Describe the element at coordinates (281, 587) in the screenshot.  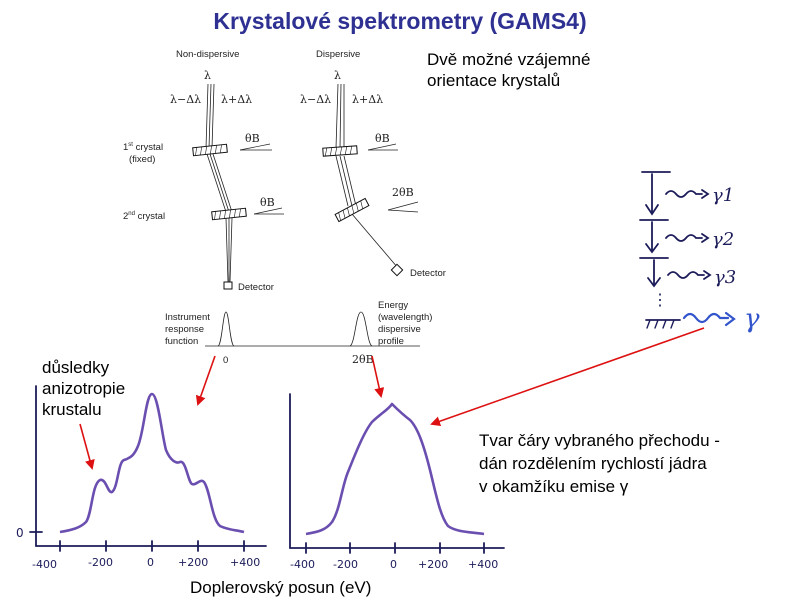
I see `x-axis-title: Doplerovský posun (eV)` at that location.